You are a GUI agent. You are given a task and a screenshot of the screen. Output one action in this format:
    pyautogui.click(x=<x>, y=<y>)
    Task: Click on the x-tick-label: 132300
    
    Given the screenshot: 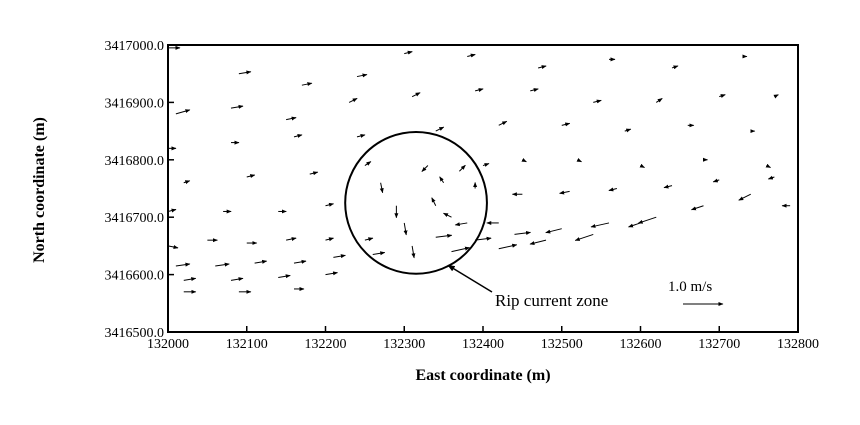 What is the action you would take?
    pyautogui.click(x=404, y=344)
    